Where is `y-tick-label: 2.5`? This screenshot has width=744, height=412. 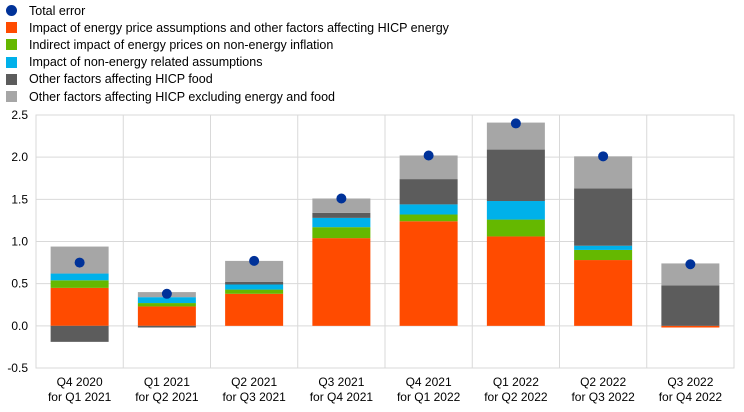
y-tick-label: 2.5 is located at coordinates (19, 115).